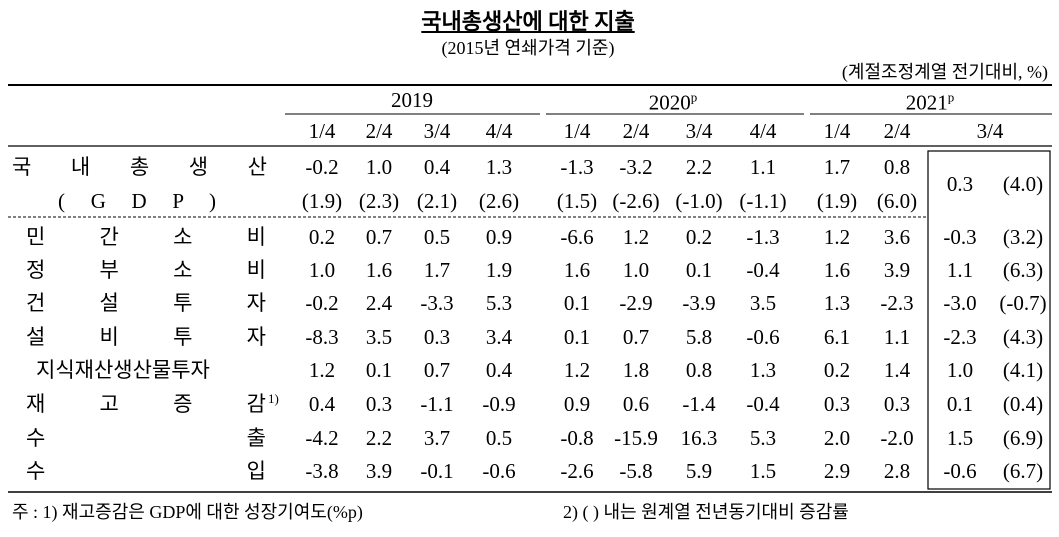 The height and width of the screenshot is (537, 1059). Describe the element at coordinates (1023, 404) in the screenshot. I see `cell-yoy: (0.4)` at that location.